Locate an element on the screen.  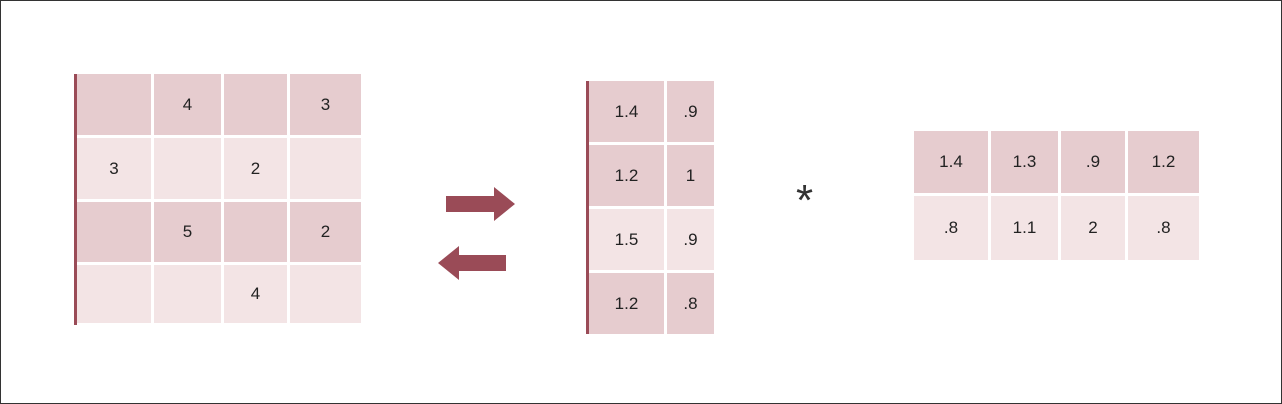
user-factor-cell: .8 is located at coordinates (690, 303).